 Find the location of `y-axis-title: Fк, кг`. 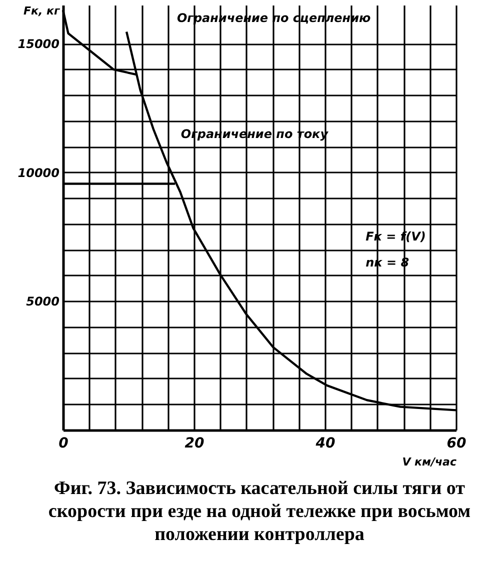

y-axis-title: Fк, кг is located at coordinates (42, 11).